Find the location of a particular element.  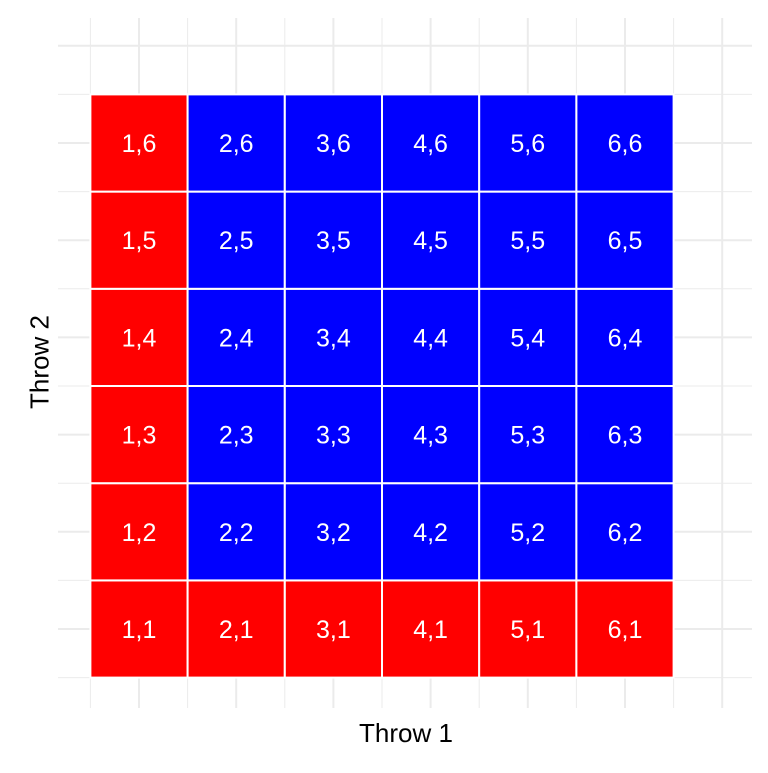

tile-label: 6,6 is located at coordinates (625, 144).